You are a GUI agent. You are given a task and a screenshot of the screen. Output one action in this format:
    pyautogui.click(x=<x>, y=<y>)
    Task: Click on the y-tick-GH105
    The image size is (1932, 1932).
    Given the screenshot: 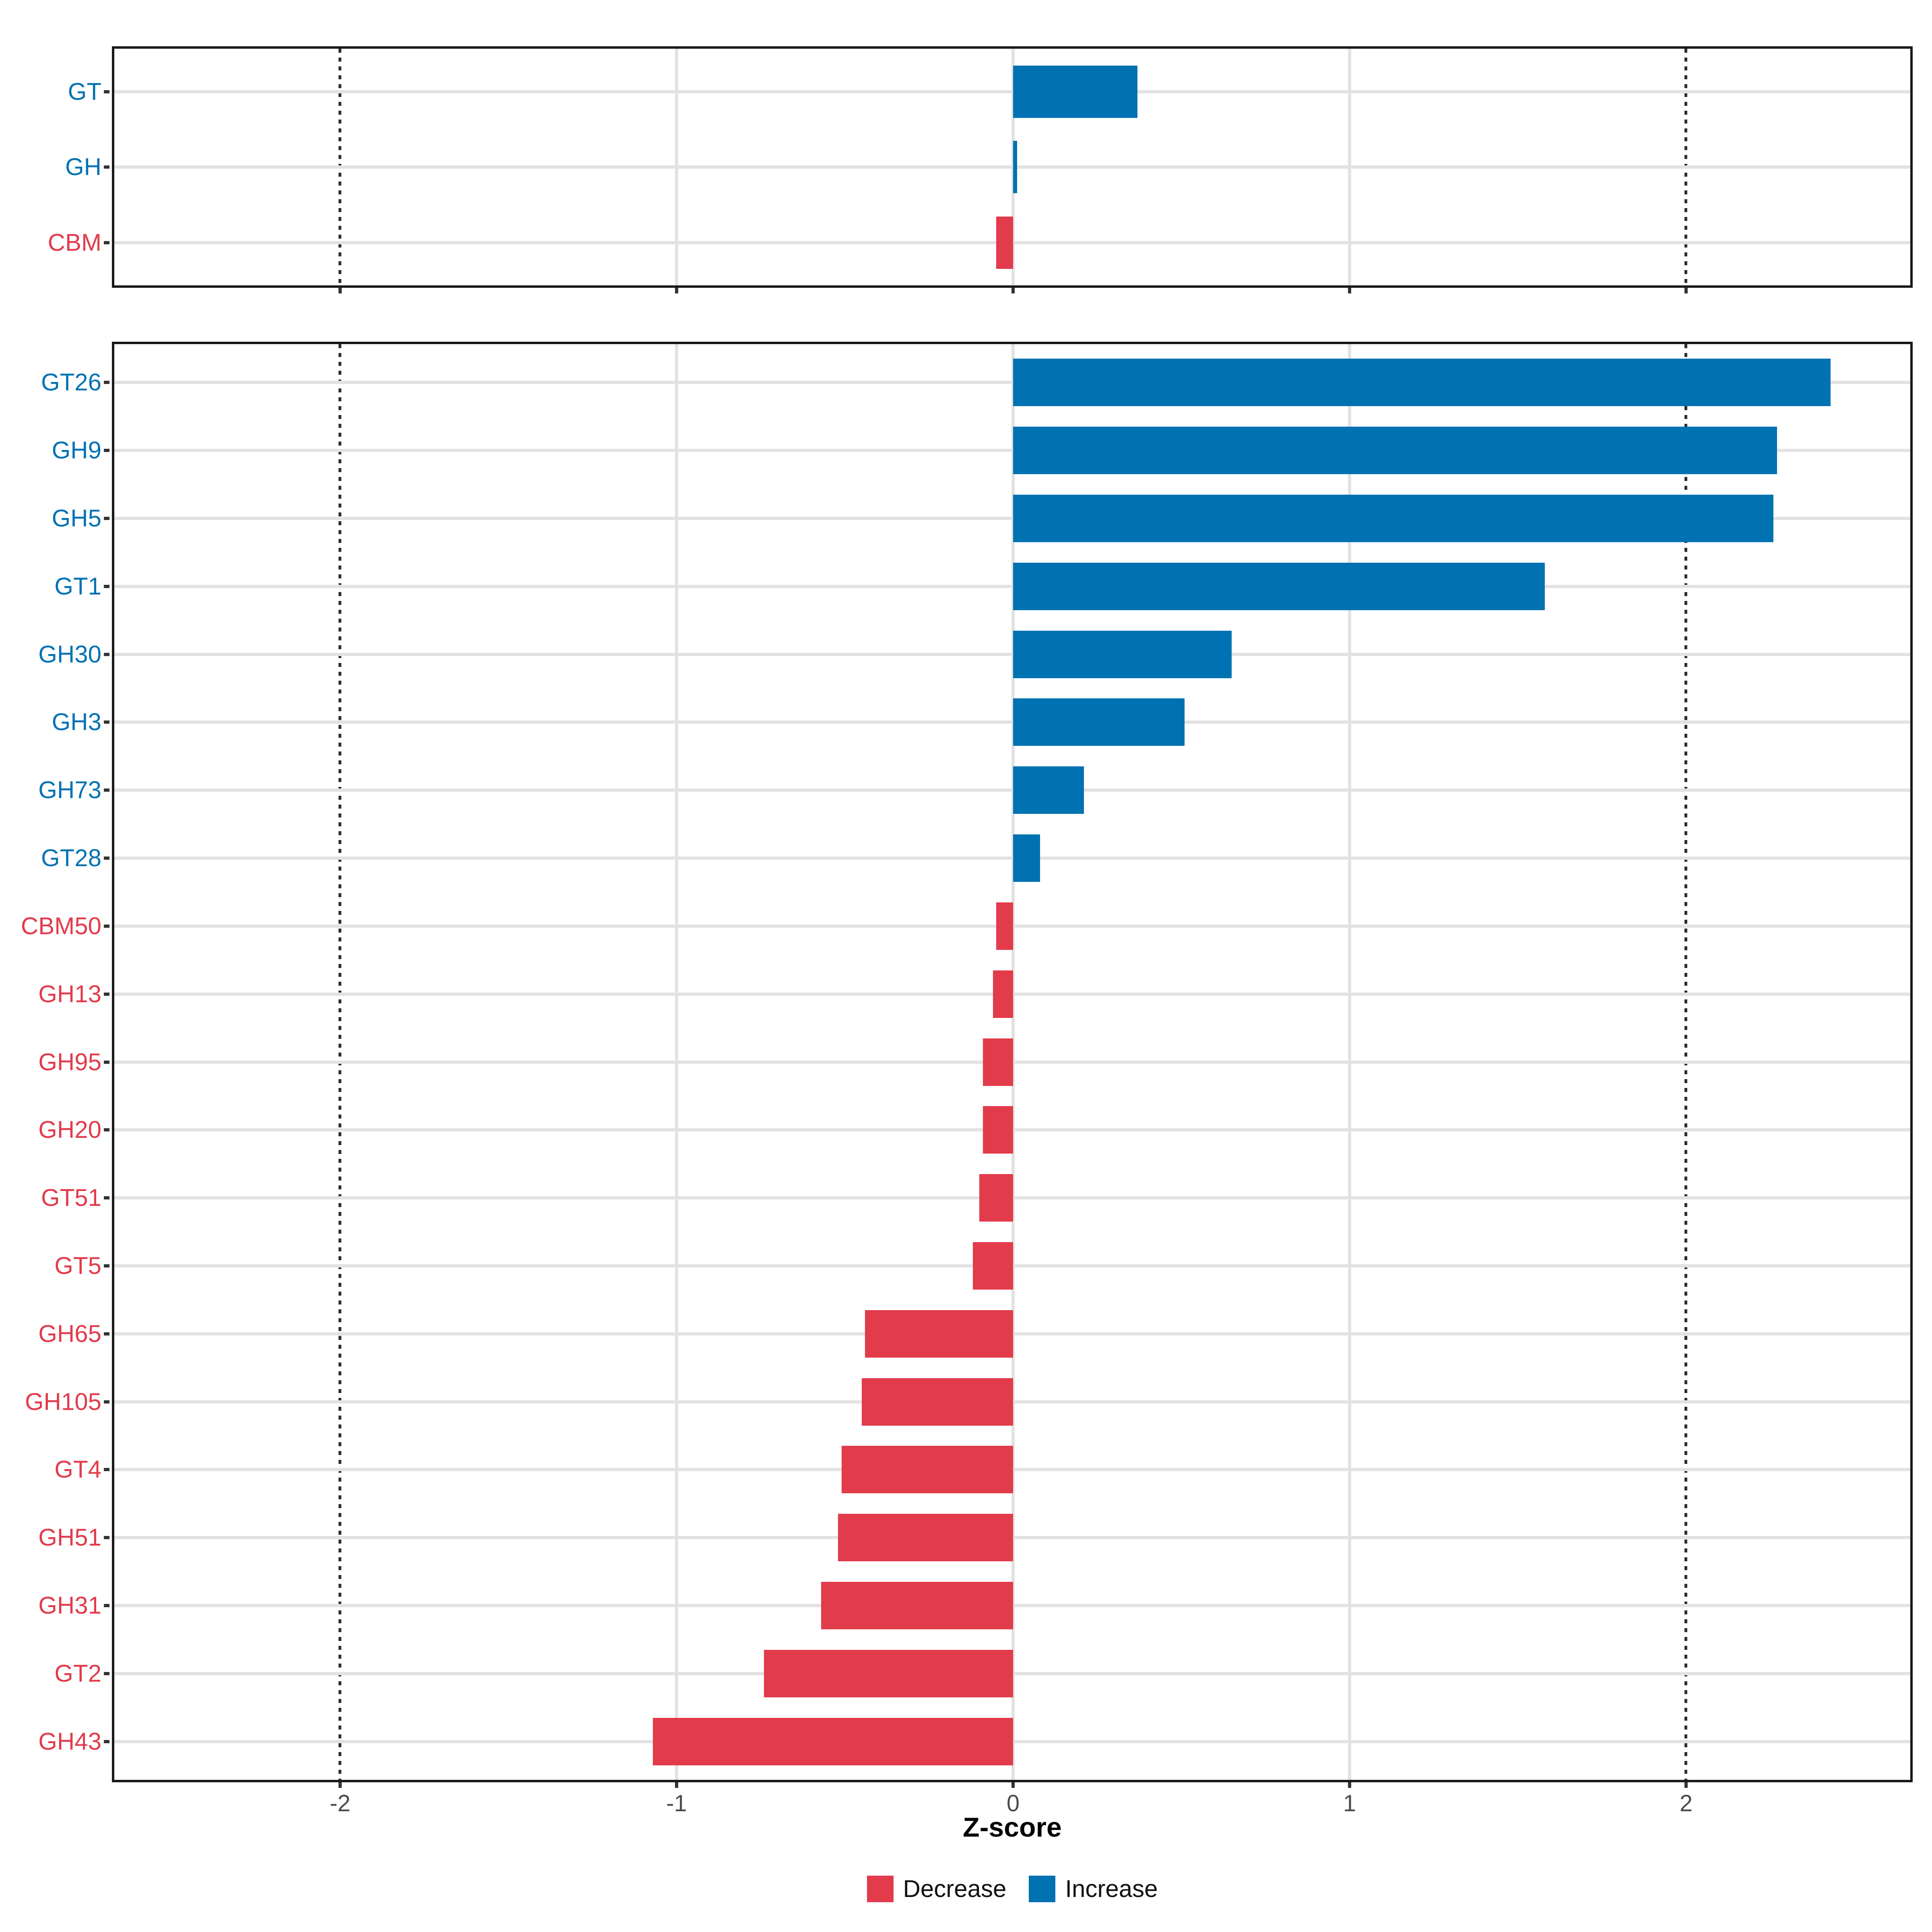 What is the action you would take?
    pyautogui.click(x=106, y=1402)
    